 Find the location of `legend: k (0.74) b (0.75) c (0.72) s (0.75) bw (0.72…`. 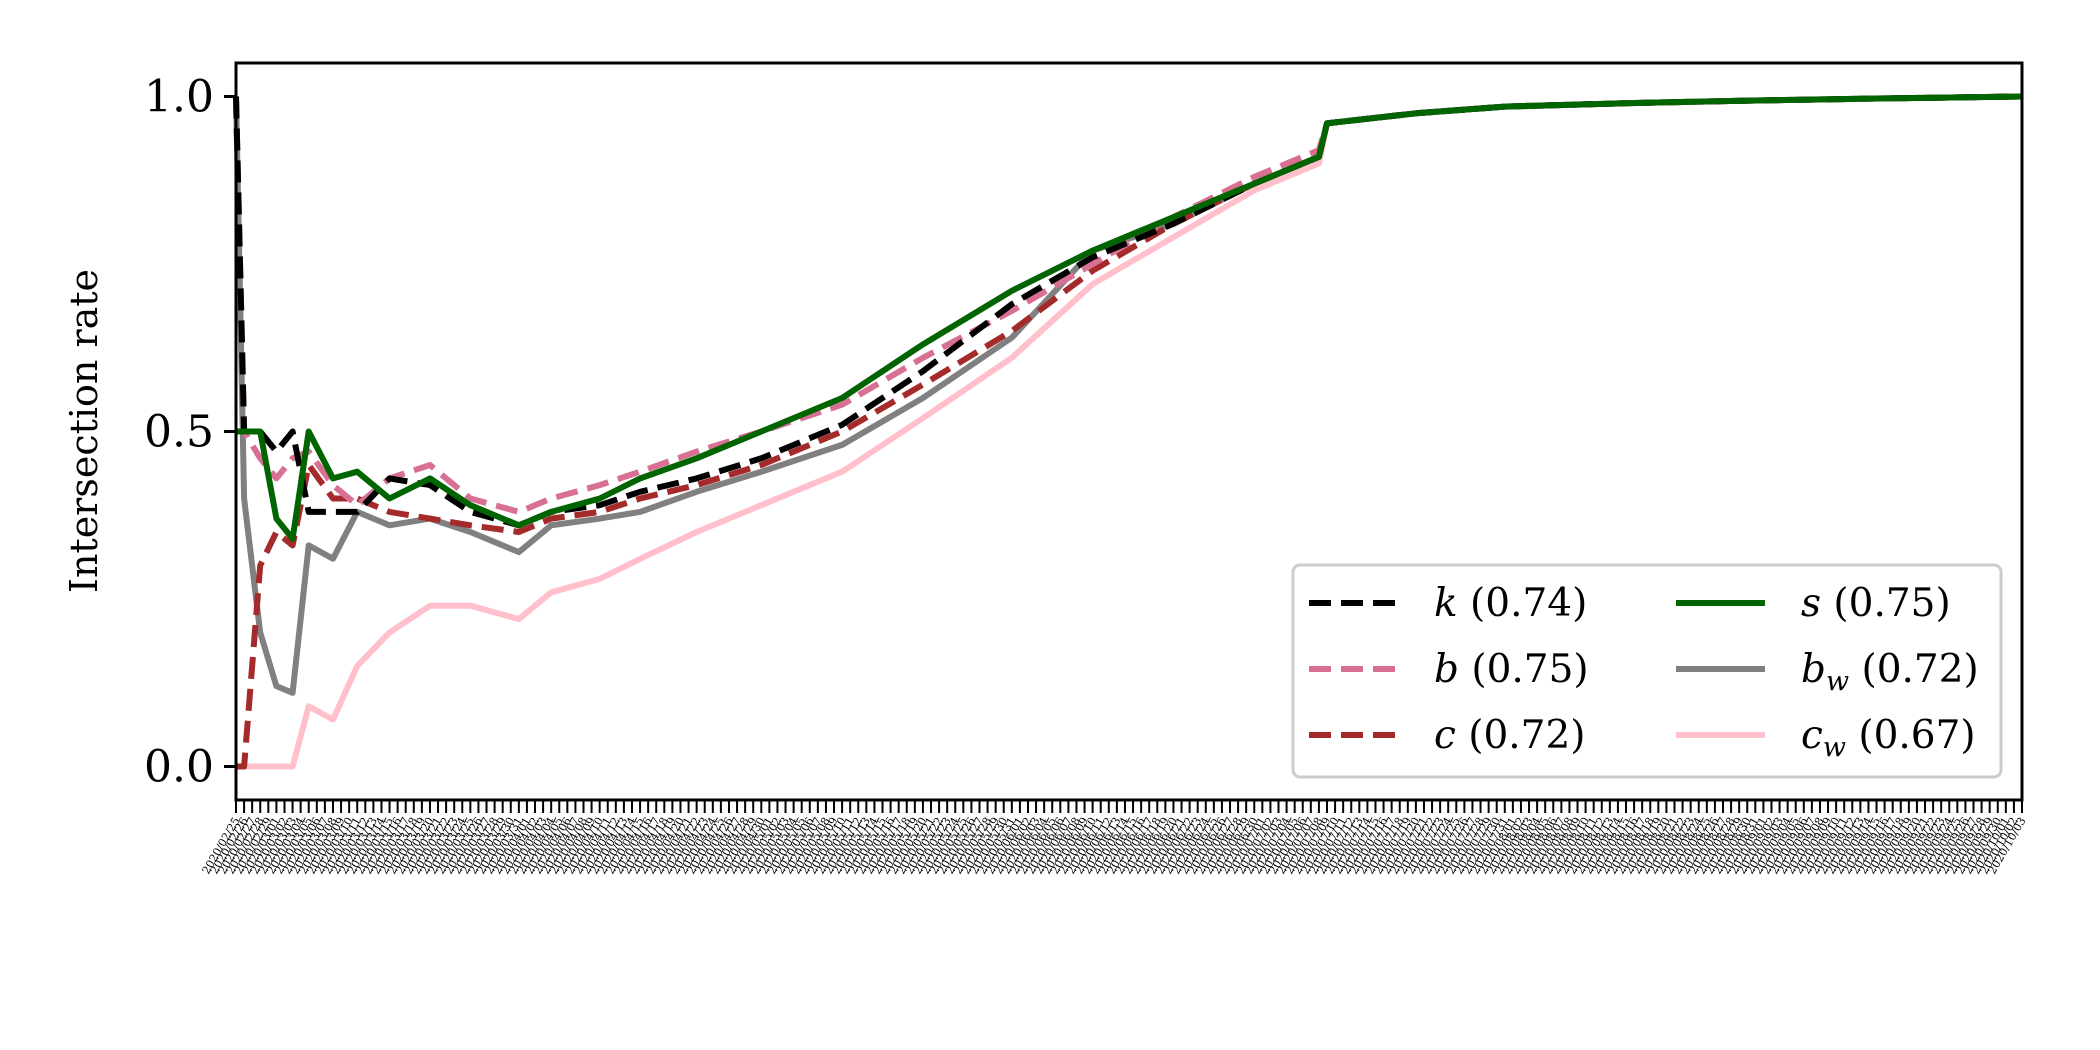

legend: k (0.74) b (0.75) c (0.72) s (0.75) bw (0.72… is located at coordinates (1647, 671).